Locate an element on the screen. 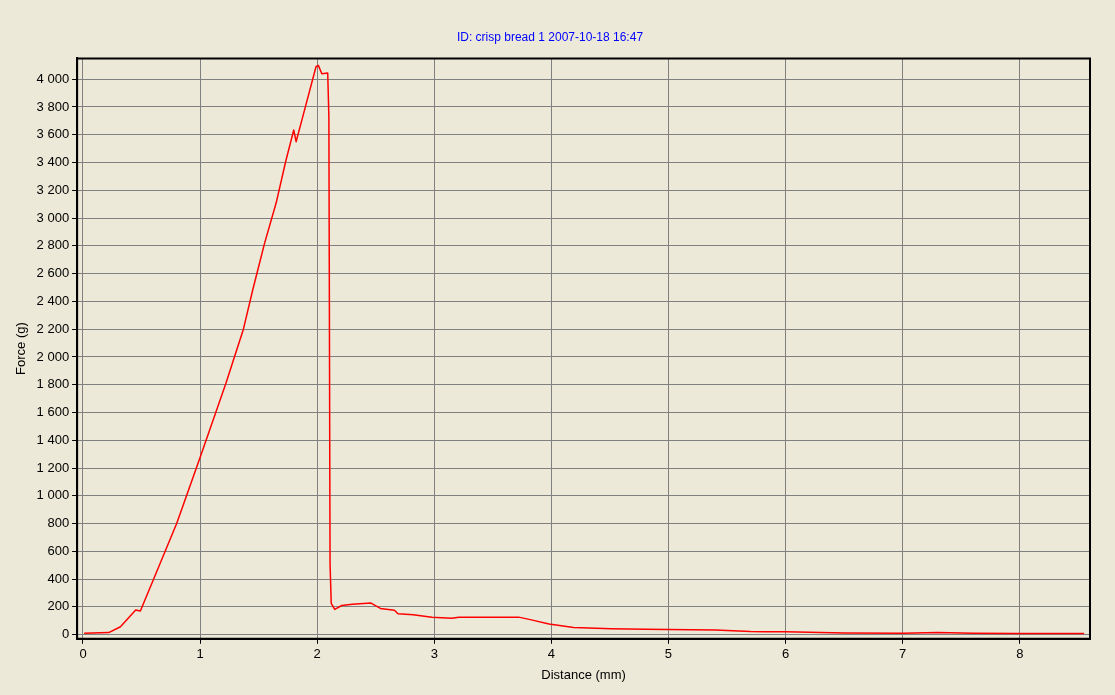 This screenshot has width=1115, height=695. y-tick-label: 400 is located at coordinates (58, 578).